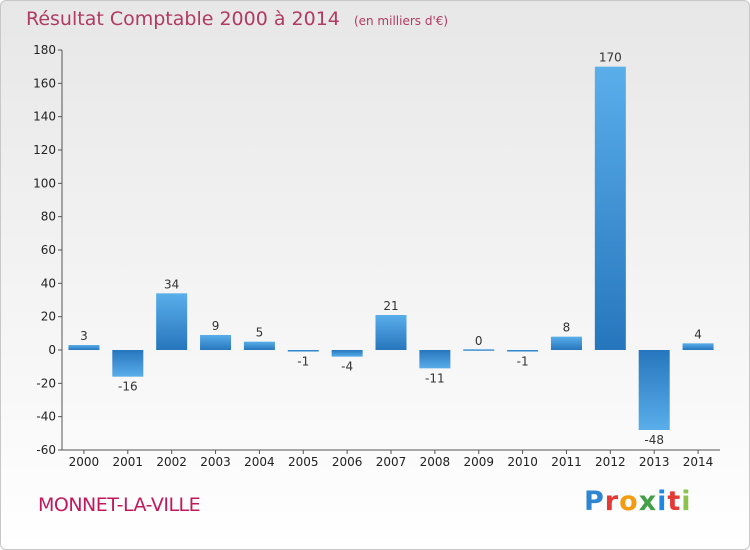 This screenshot has height=550, width=750. What do you see at coordinates (401, 21) in the screenshot?
I see `chart-subtitle: (en milliers d'€)` at bounding box center [401, 21].